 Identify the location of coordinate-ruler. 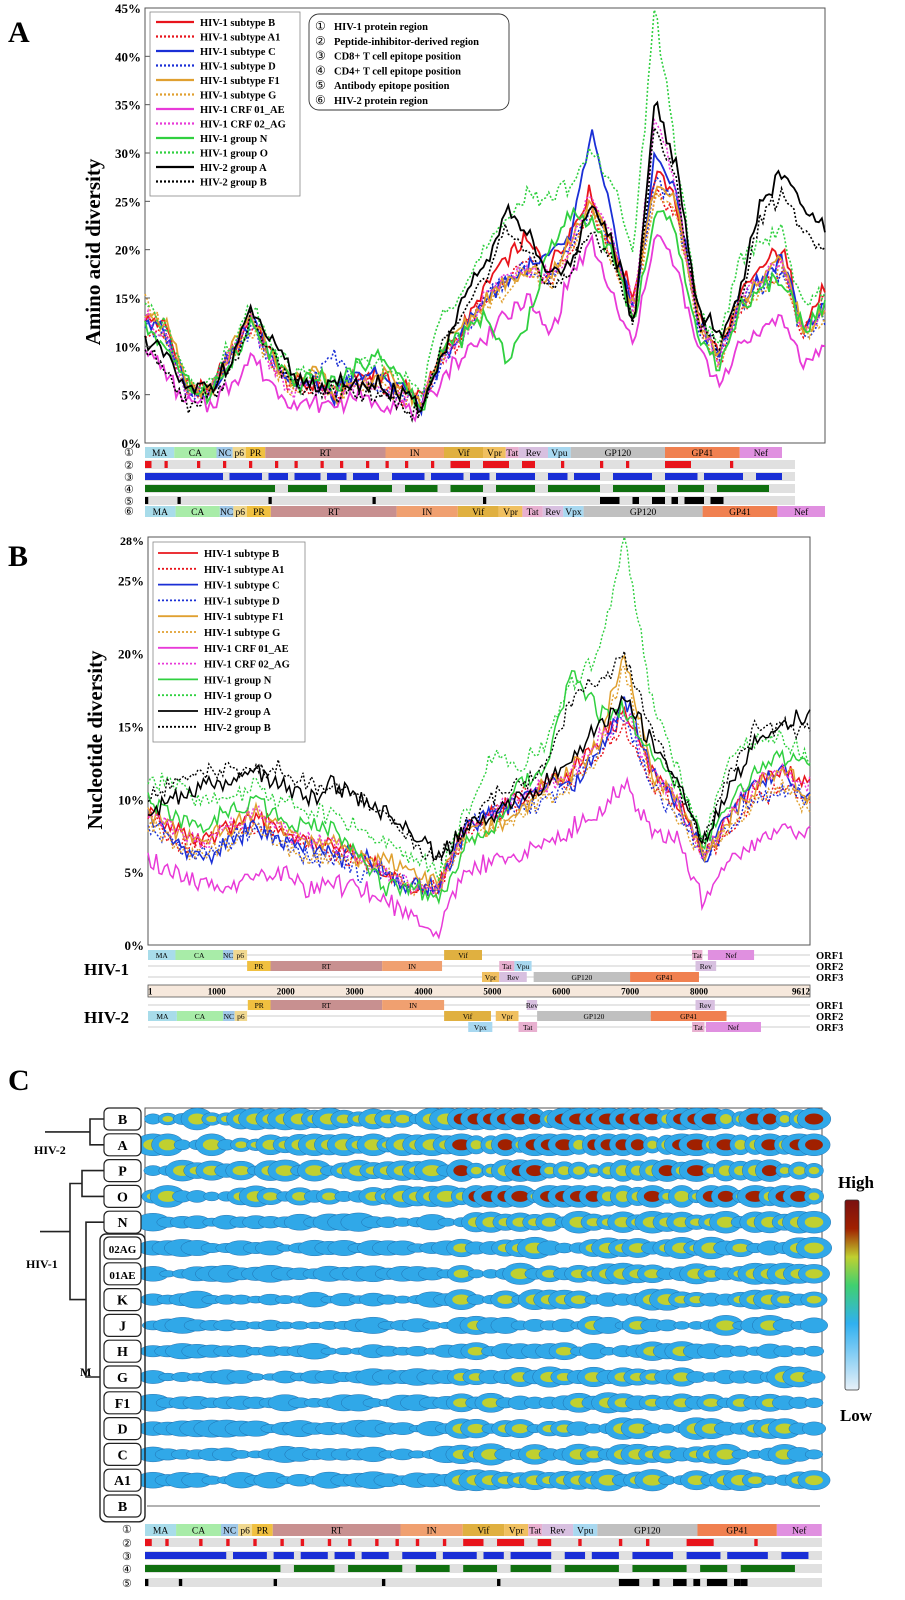
(479, 991).